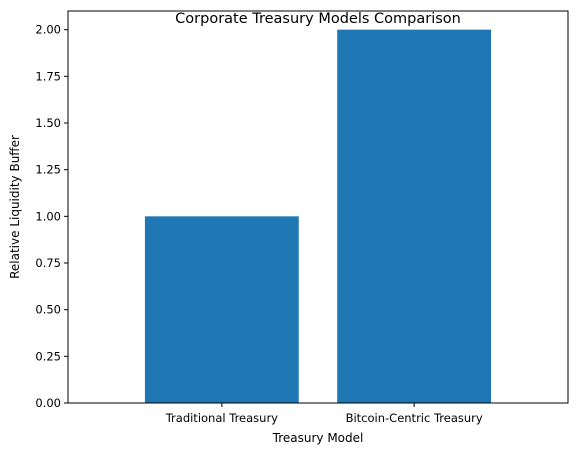  Describe the element at coordinates (414, 418) in the screenshot. I see `x-tick-label-1: Bitcoin-Centric Treasury` at that location.